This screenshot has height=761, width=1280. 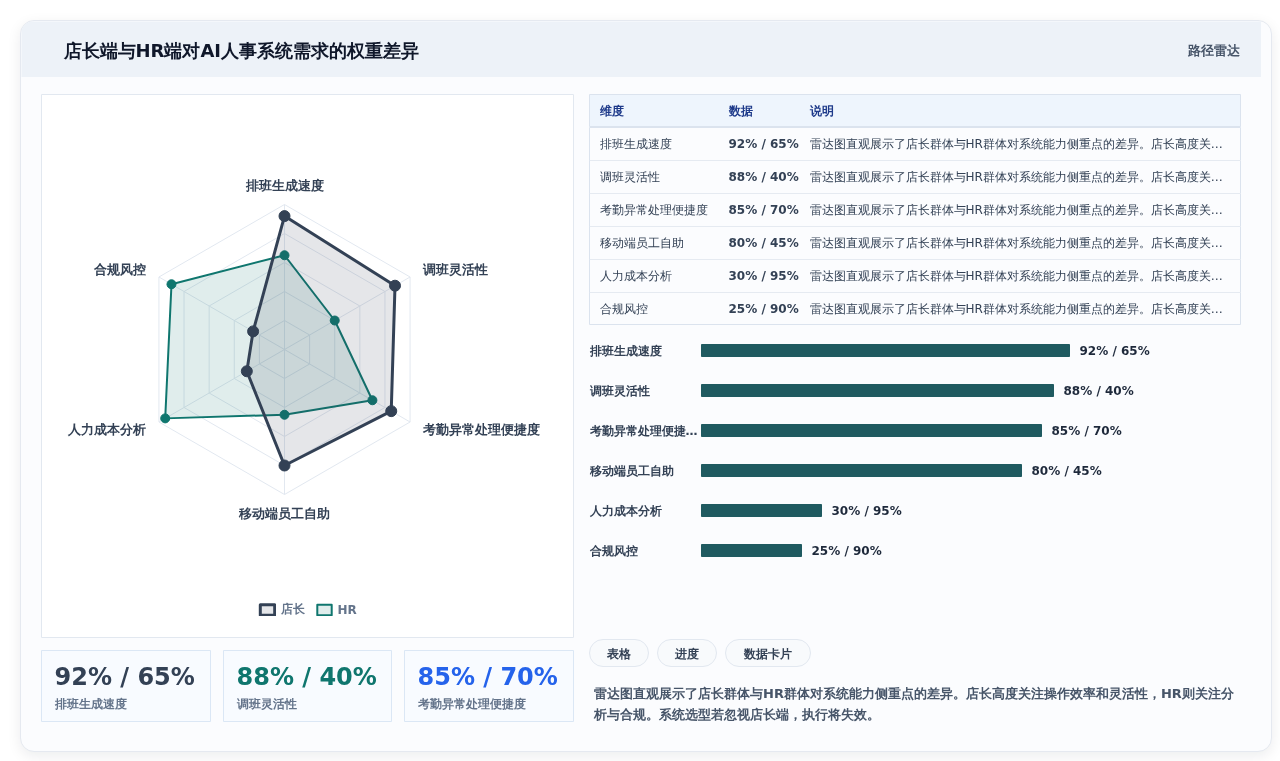 I want to click on text: 店长端与HR端对AI人事系统需求的权重差异, so click(x=241, y=50).